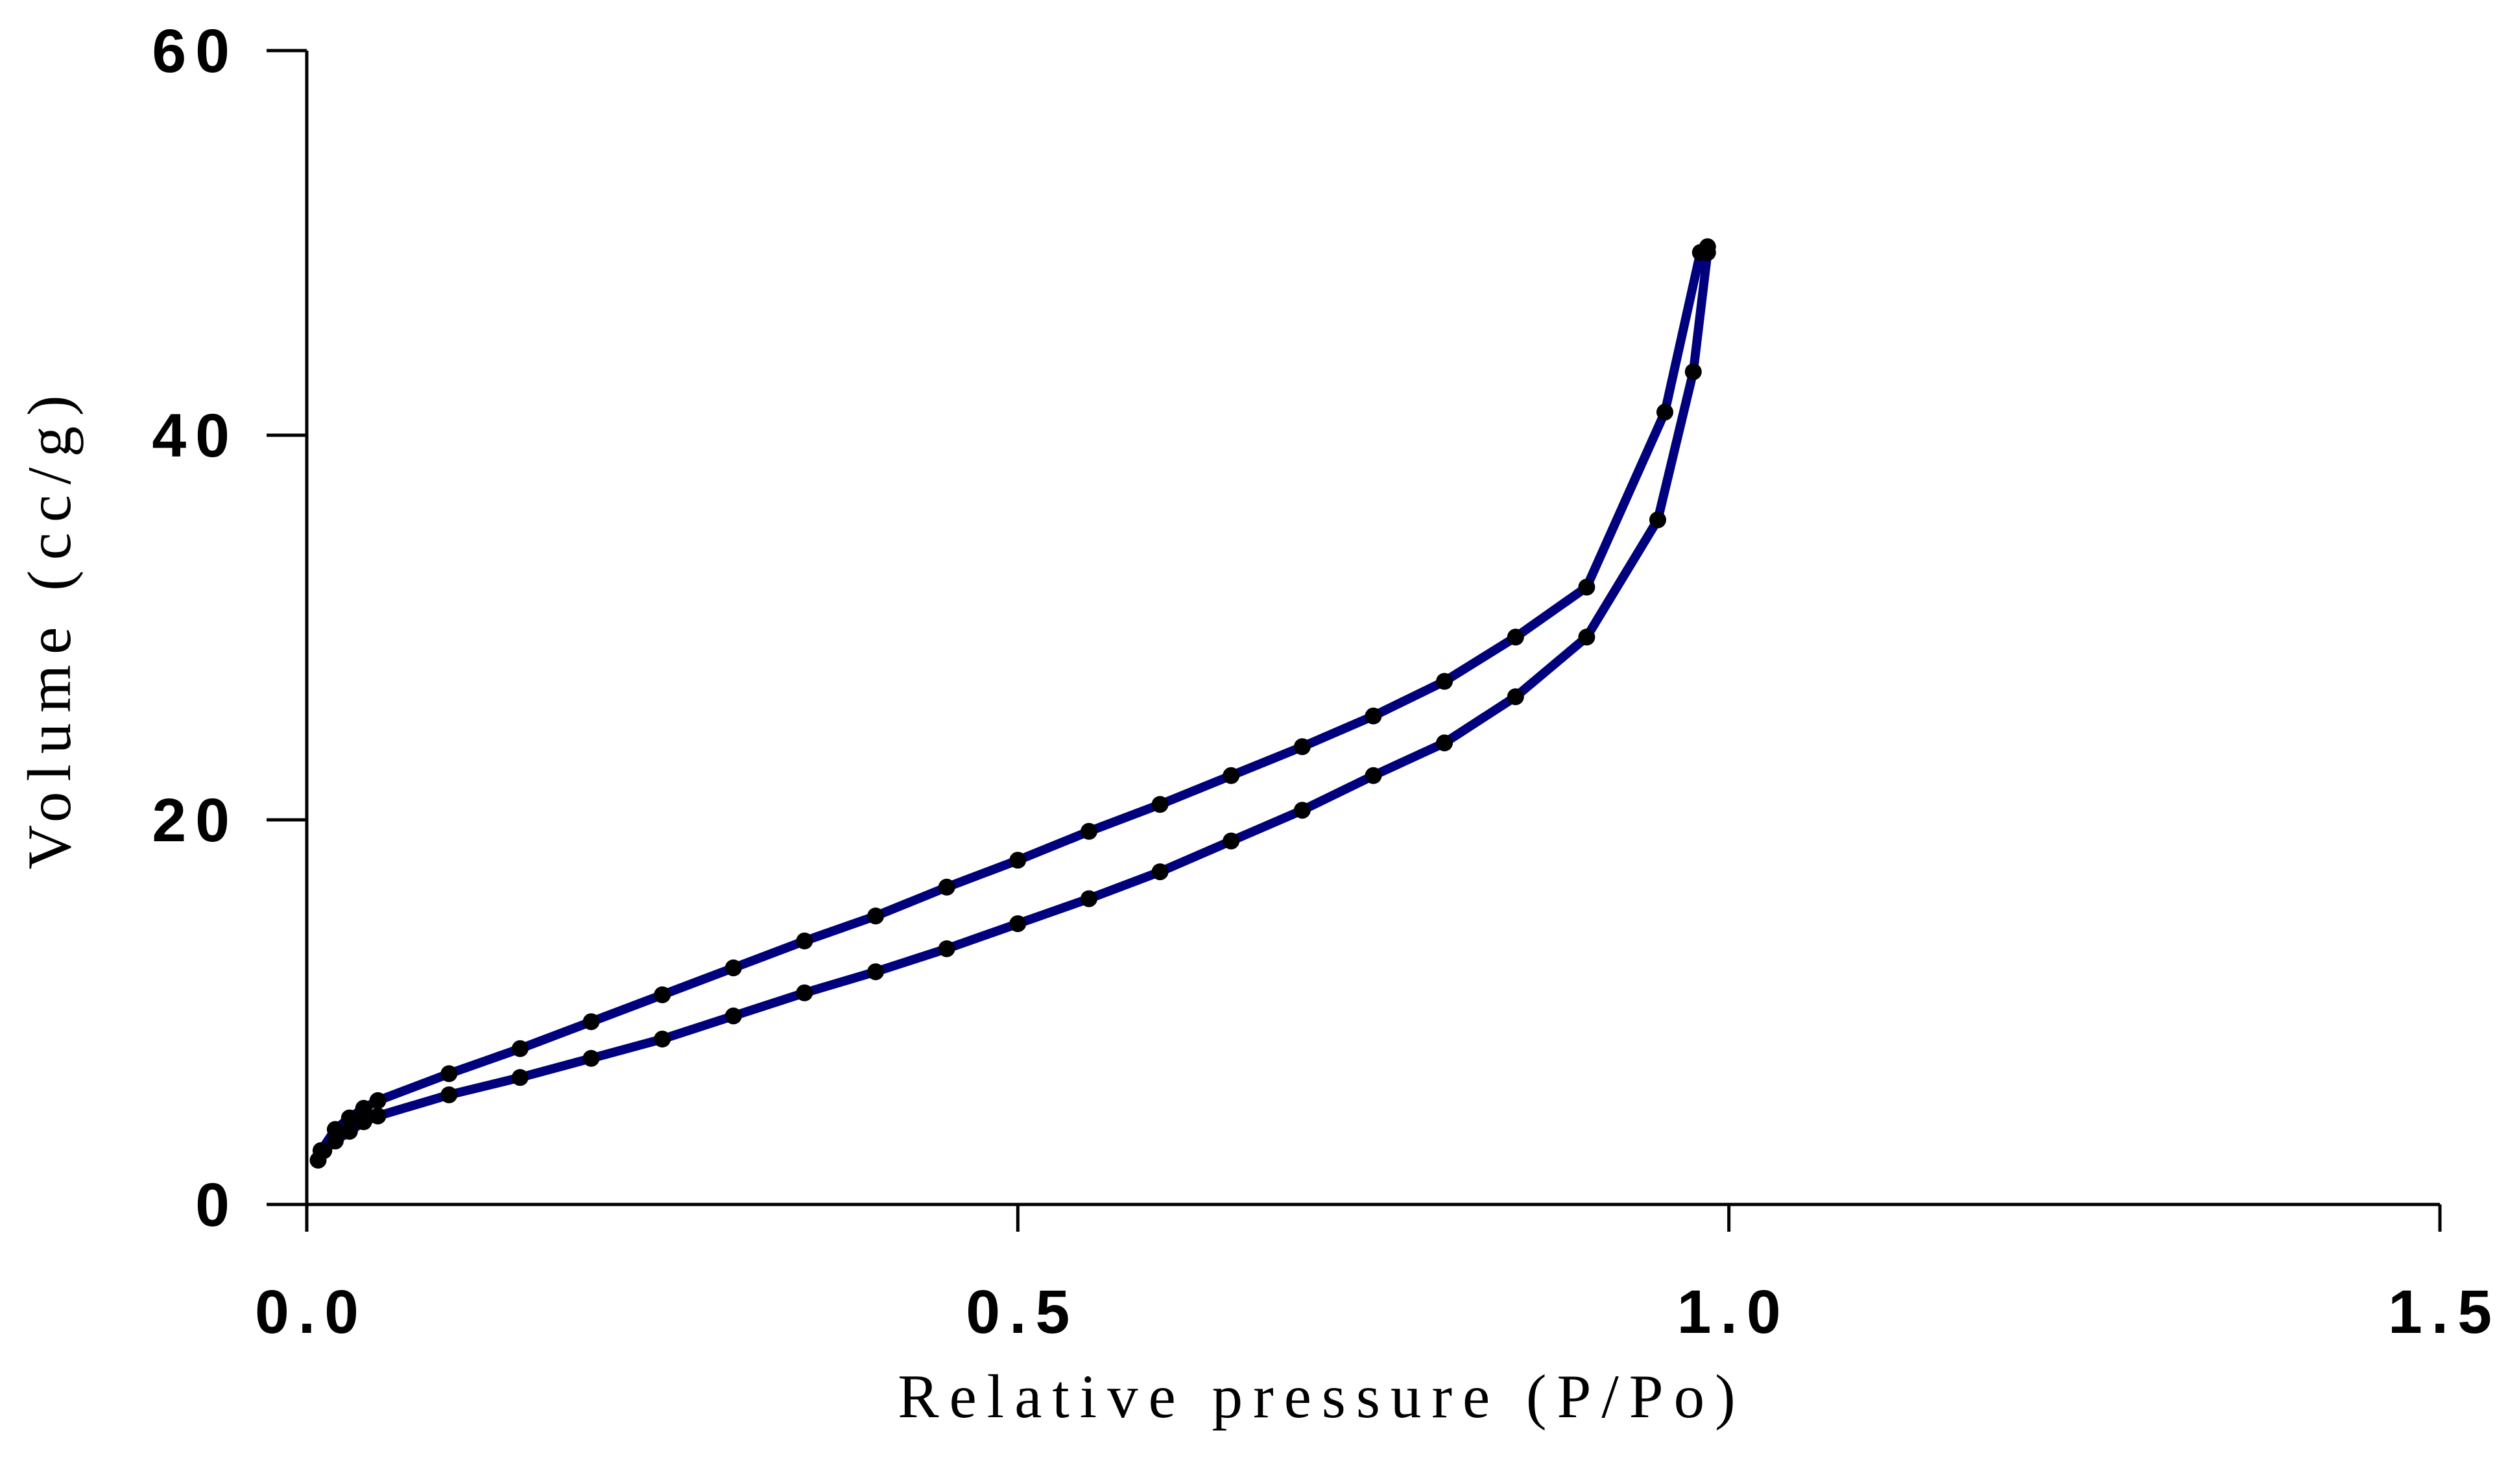  Describe the element at coordinates (229, 628) in the screenshot. I see `y-ticks: 0 20 40 60` at that location.